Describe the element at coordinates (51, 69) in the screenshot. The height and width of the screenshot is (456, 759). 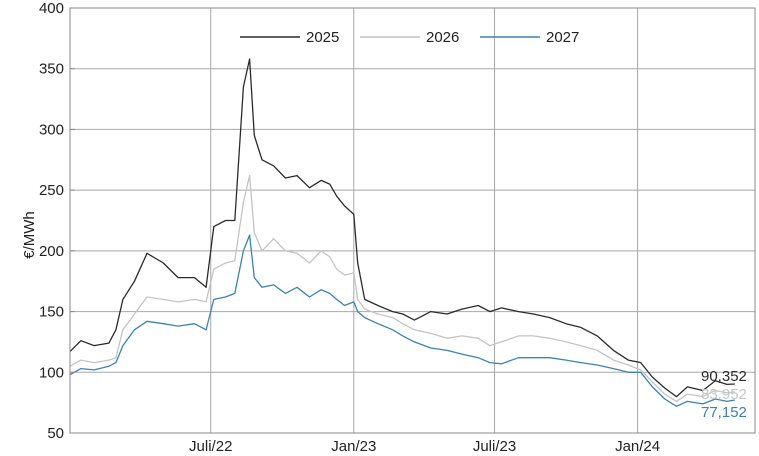
I see `y-tick-label: 350` at that location.